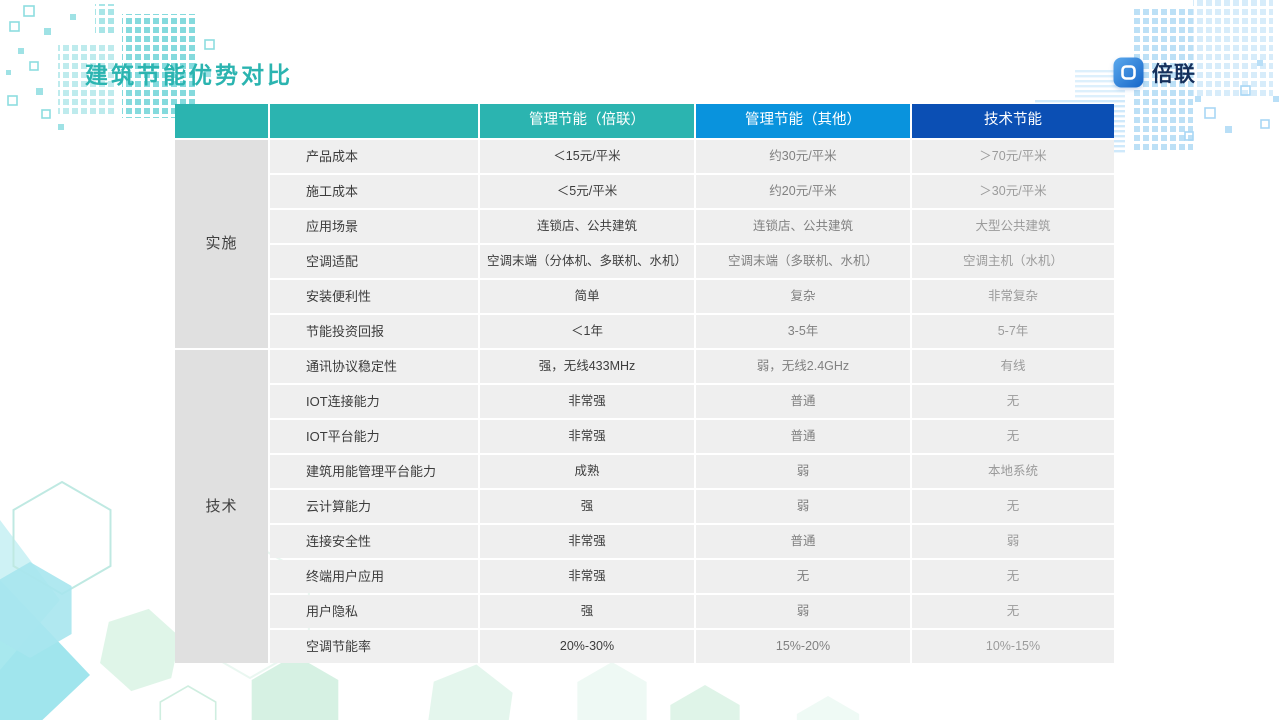 The image size is (1280, 720). I want to click on cell-beilian: 空调末端（分体机、多联机、水机）, so click(587, 261).